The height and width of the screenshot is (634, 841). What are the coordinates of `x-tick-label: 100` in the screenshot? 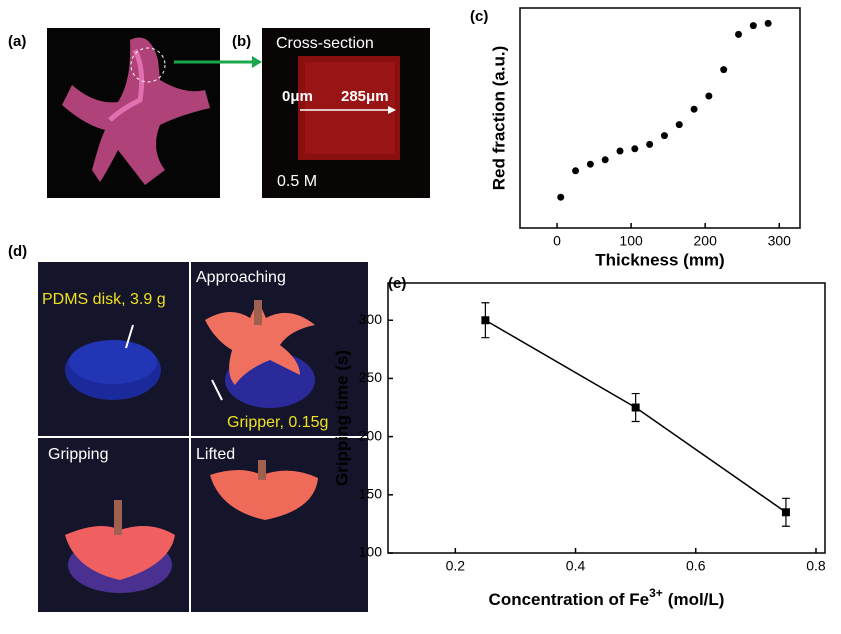 It's located at (631, 241).